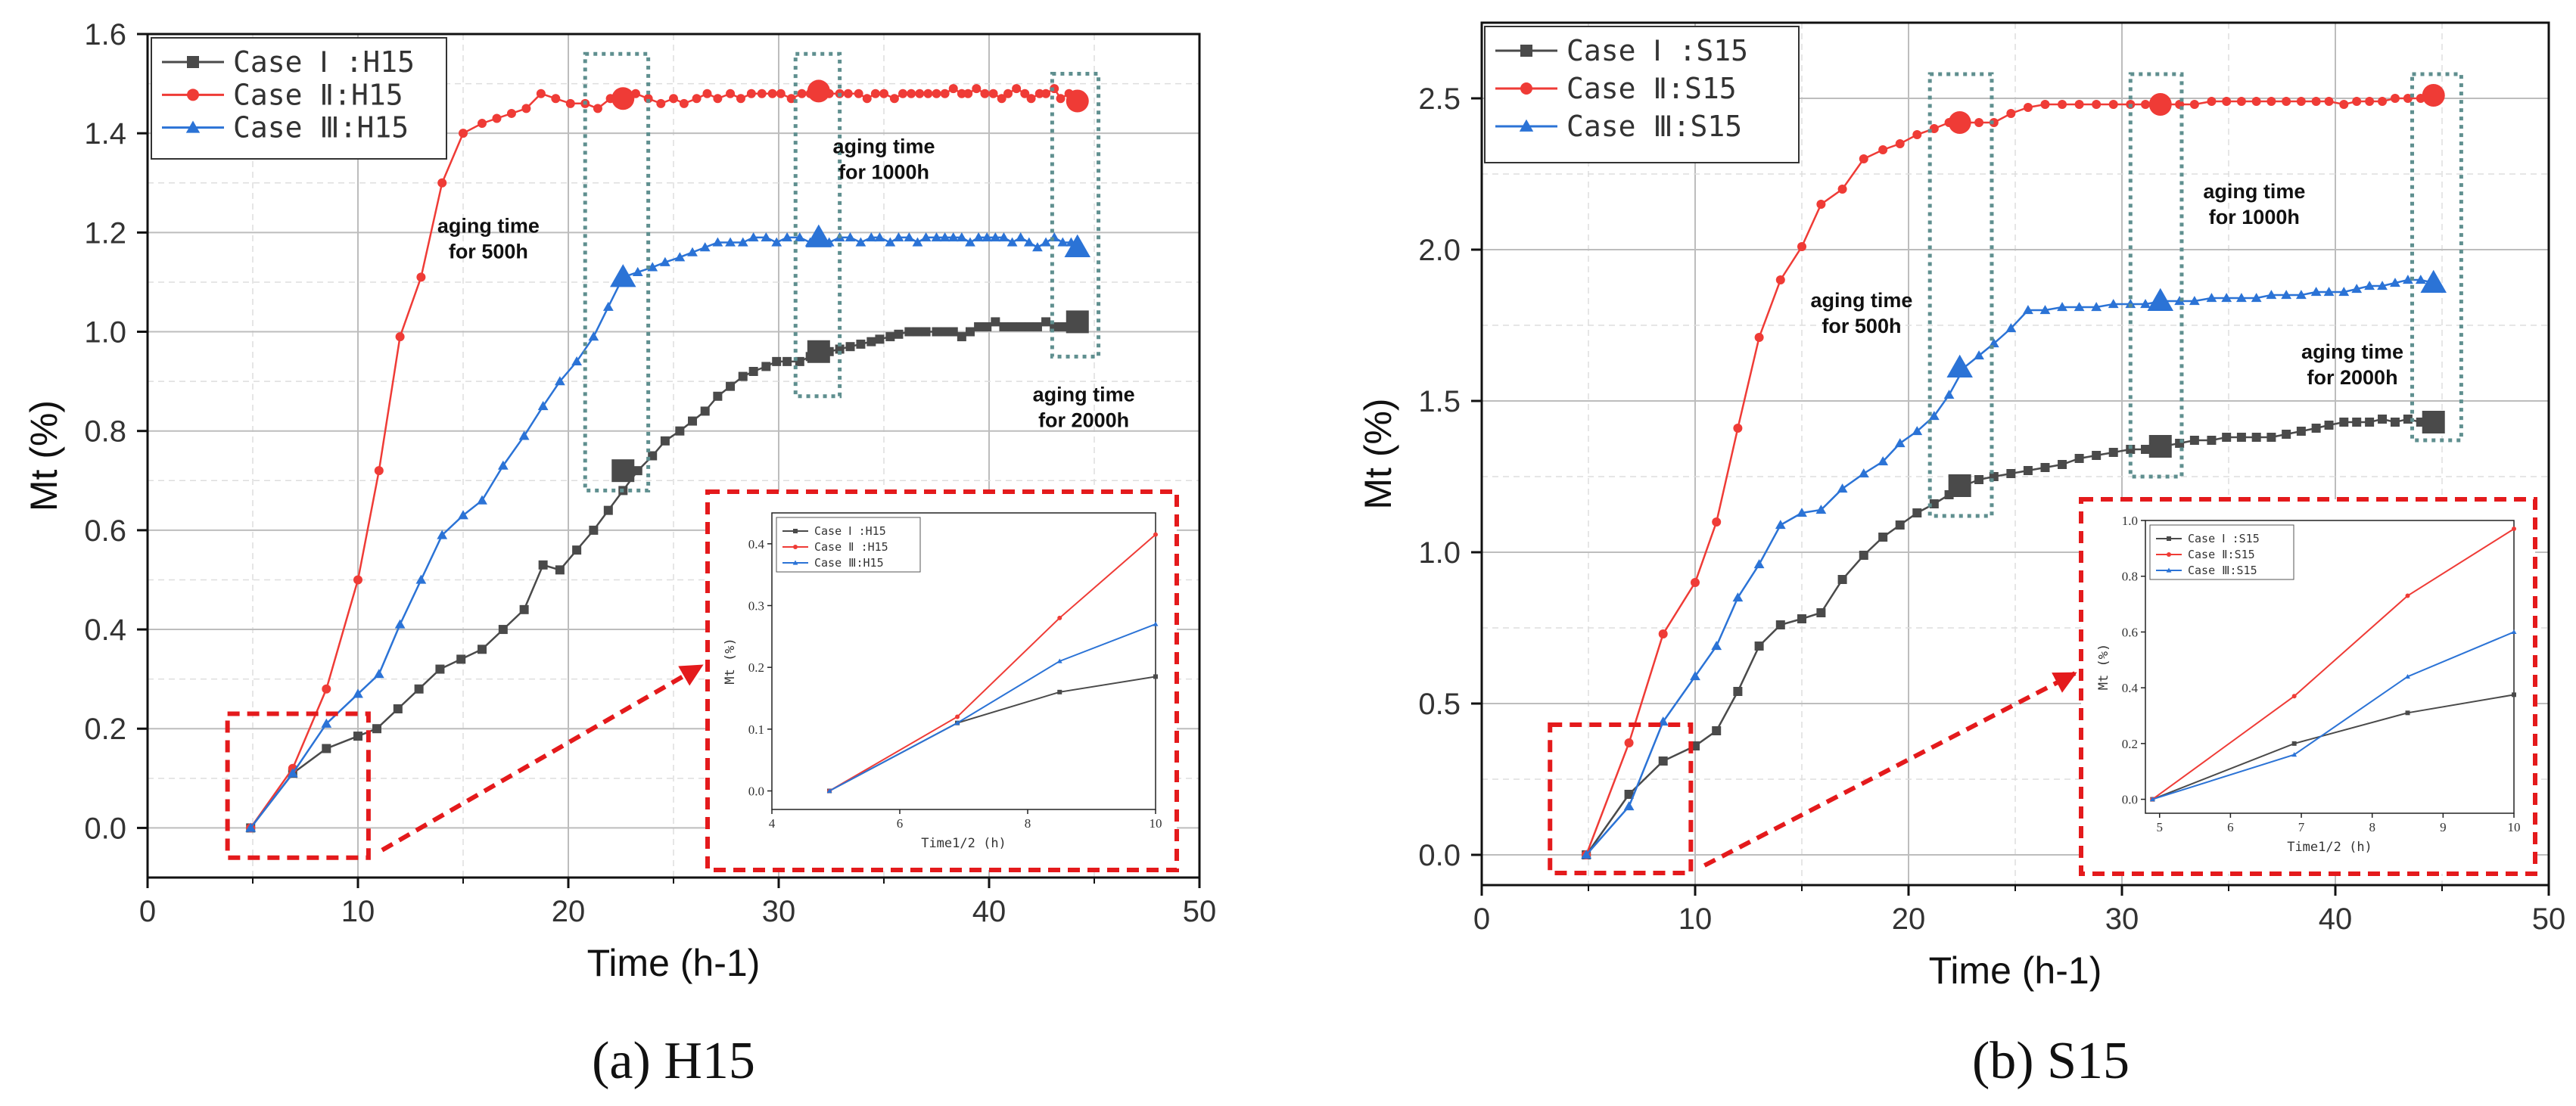  What do you see at coordinates (2156, 275) in the screenshot?
I see `aging-period-box` at bounding box center [2156, 275].